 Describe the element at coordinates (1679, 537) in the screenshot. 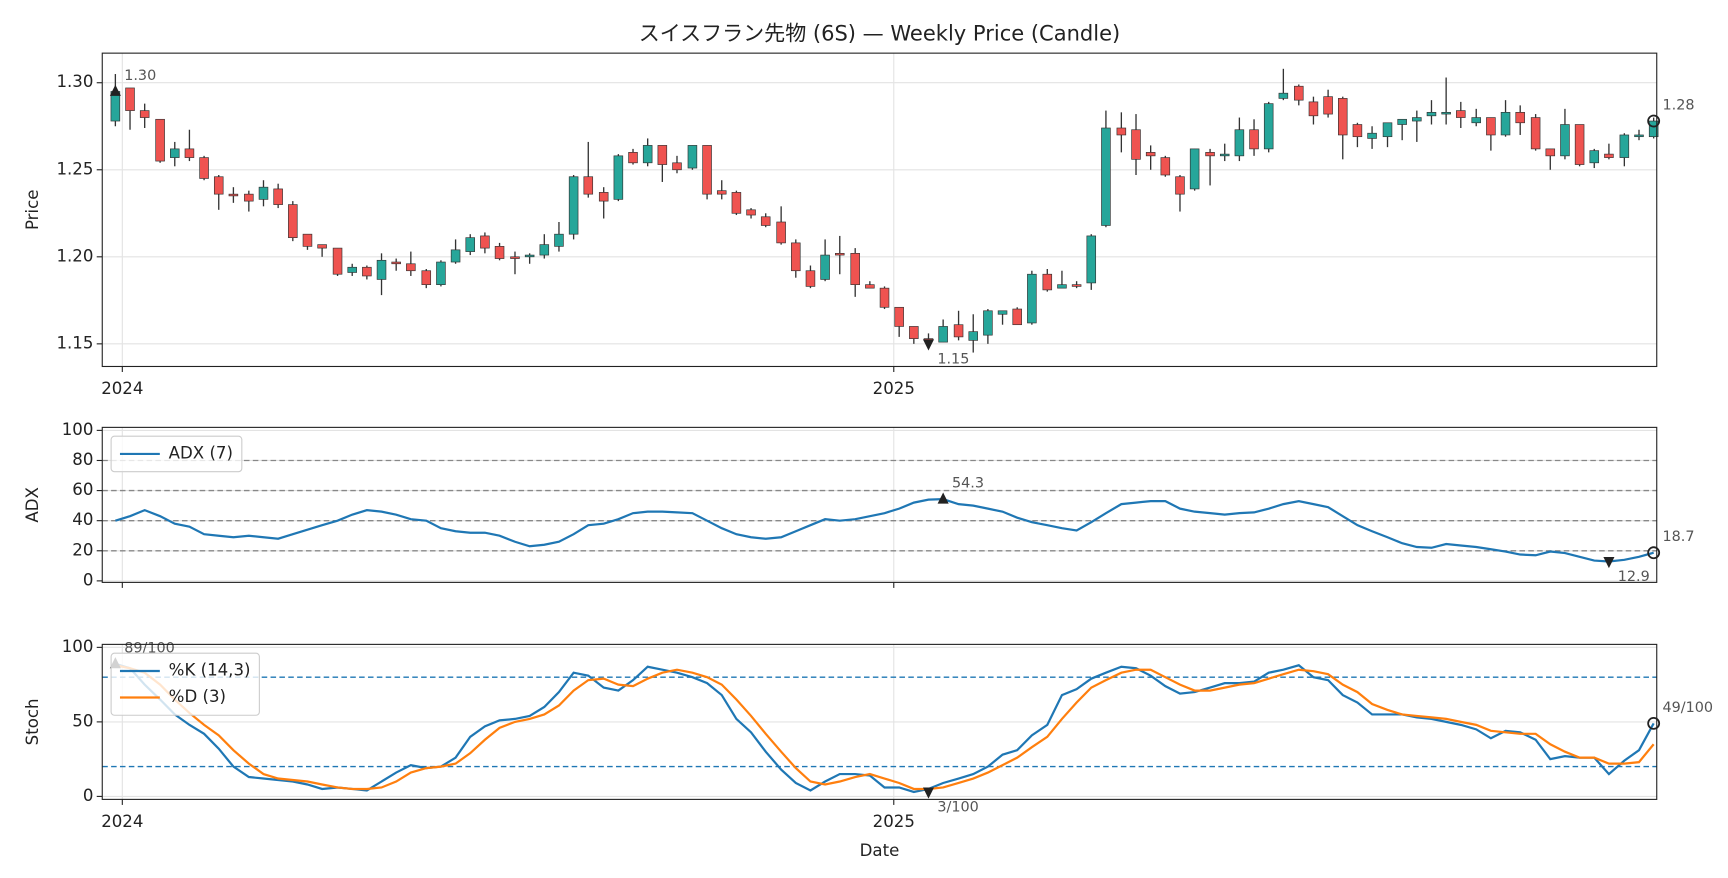

I see `annotation-label: 18.7` at that location.